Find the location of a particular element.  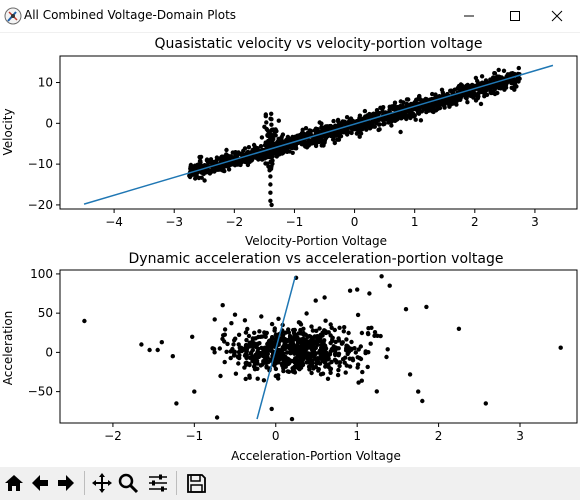

axes-bottom-yticks: −50 0 50 100 is located at coordinates (44, 333).